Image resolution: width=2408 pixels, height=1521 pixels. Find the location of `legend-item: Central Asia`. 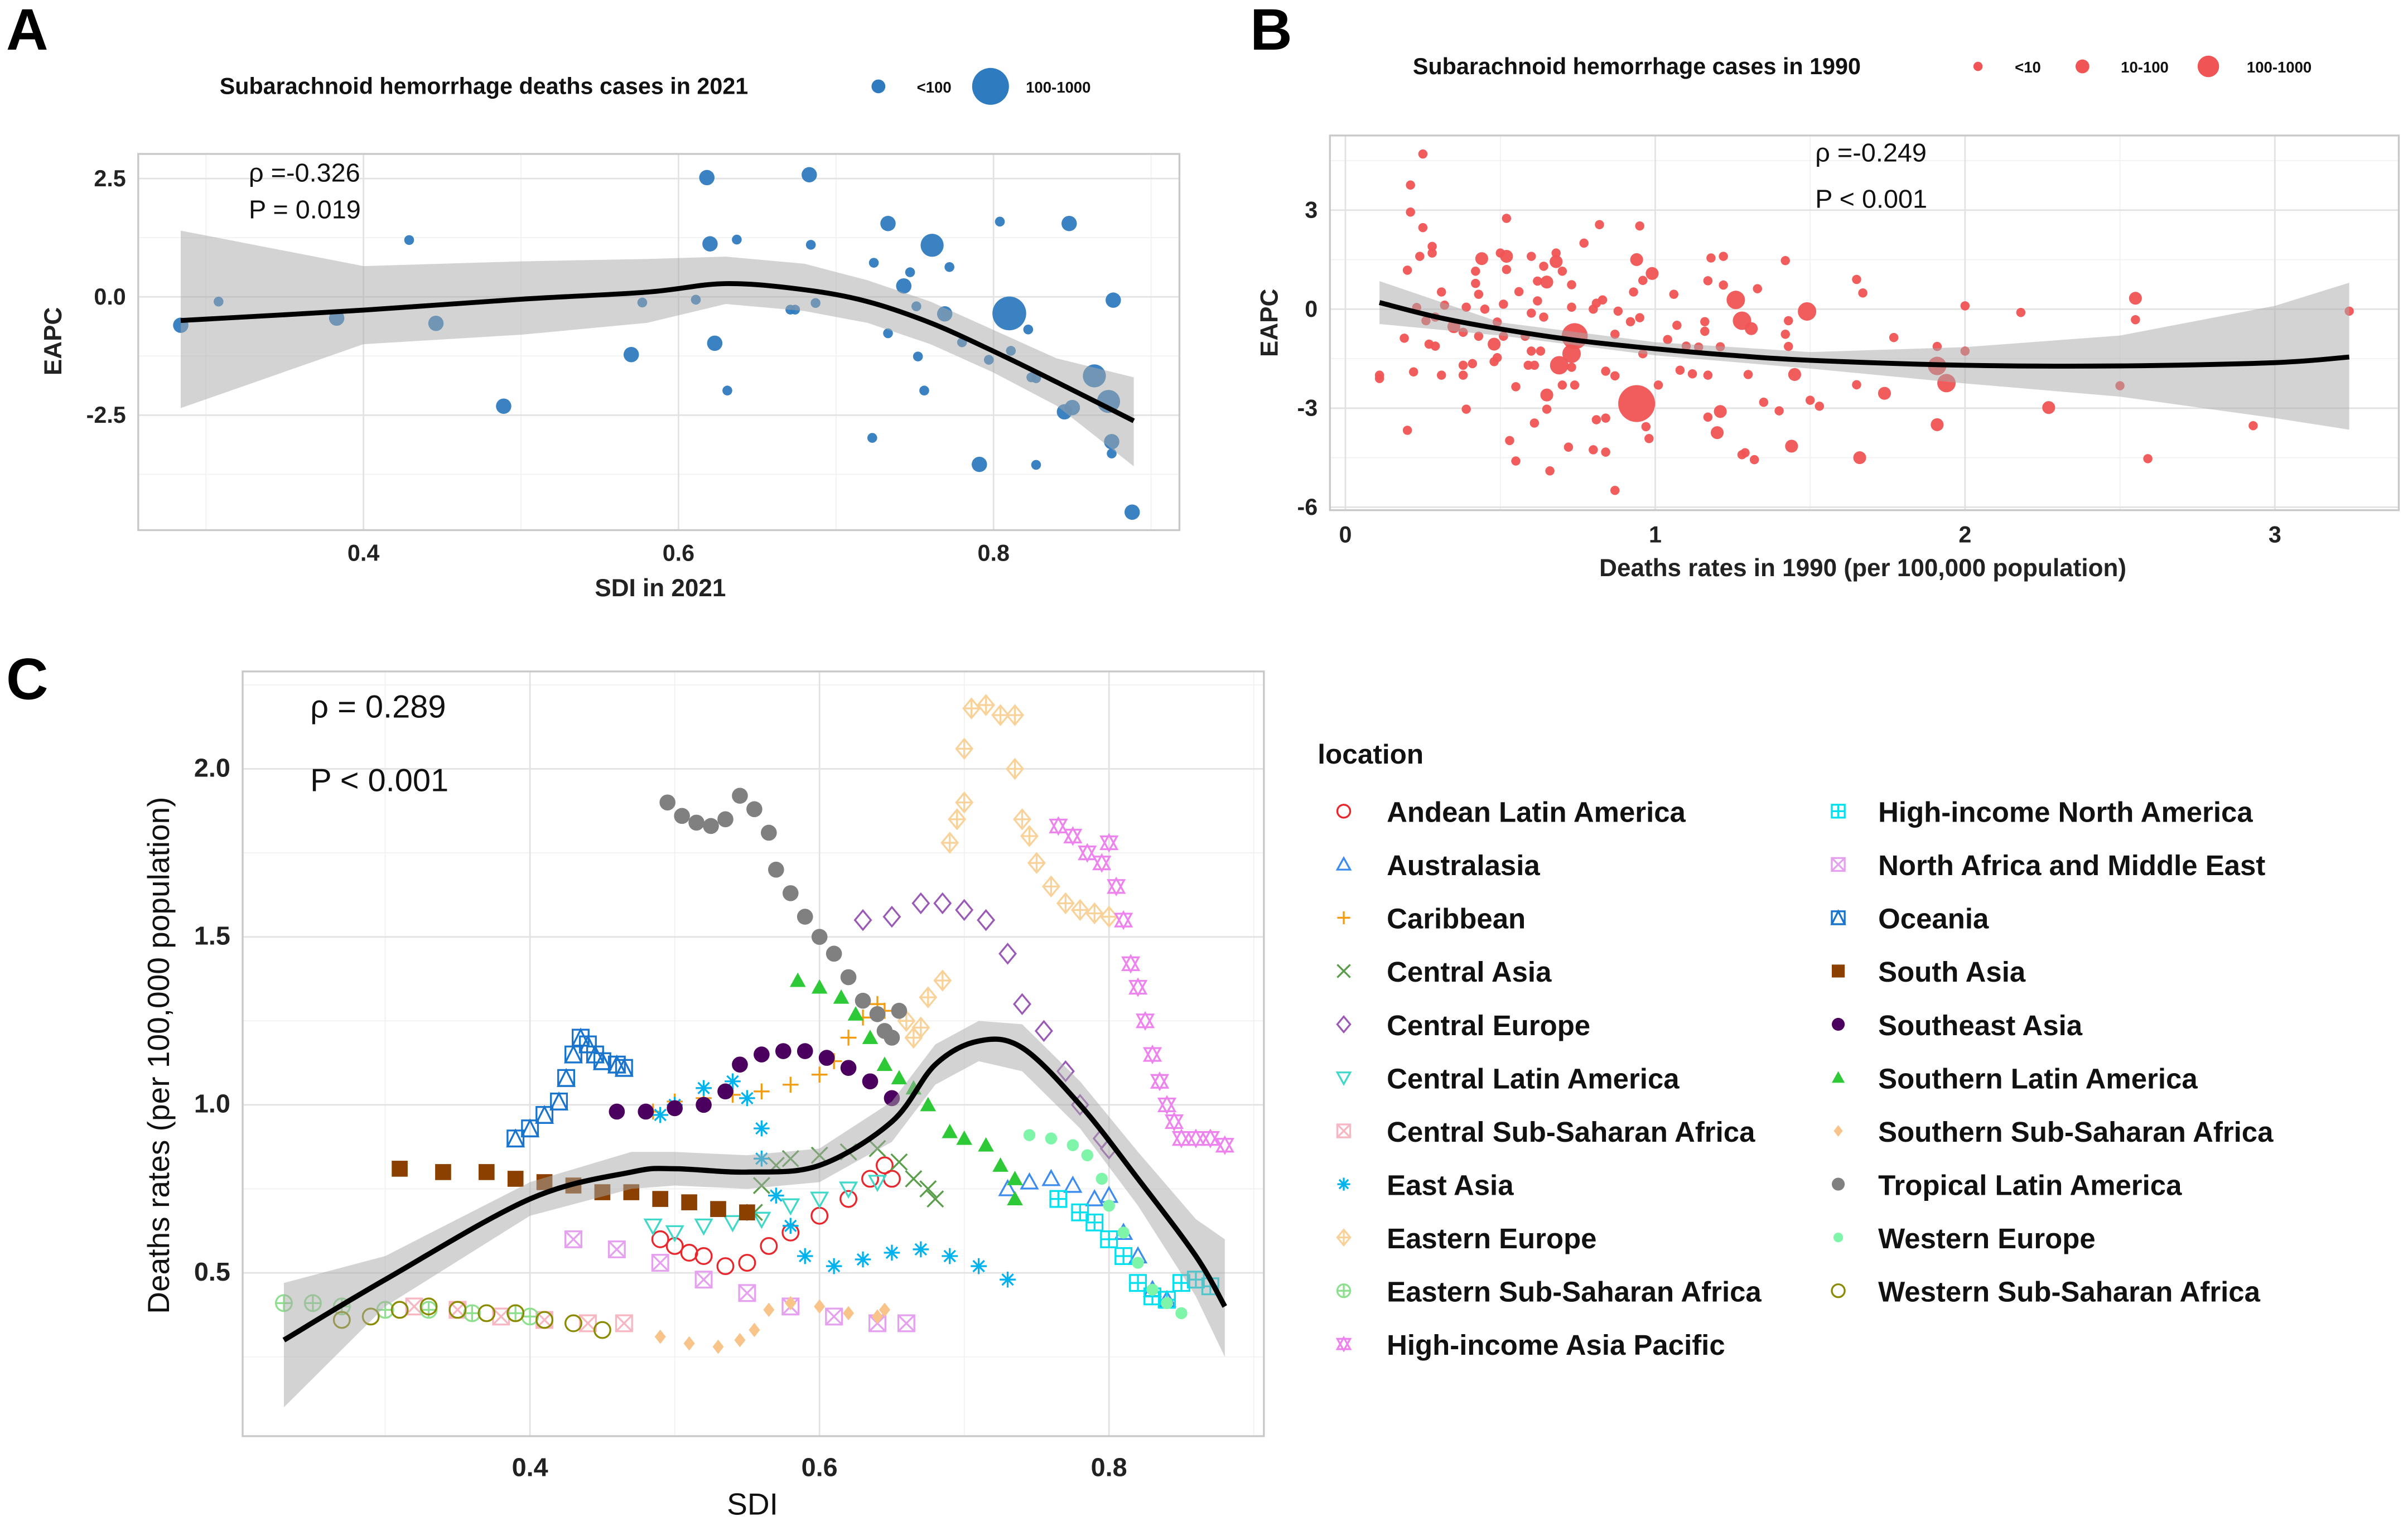

legend-item: Central Asia is located at coordinates (1444, 972).